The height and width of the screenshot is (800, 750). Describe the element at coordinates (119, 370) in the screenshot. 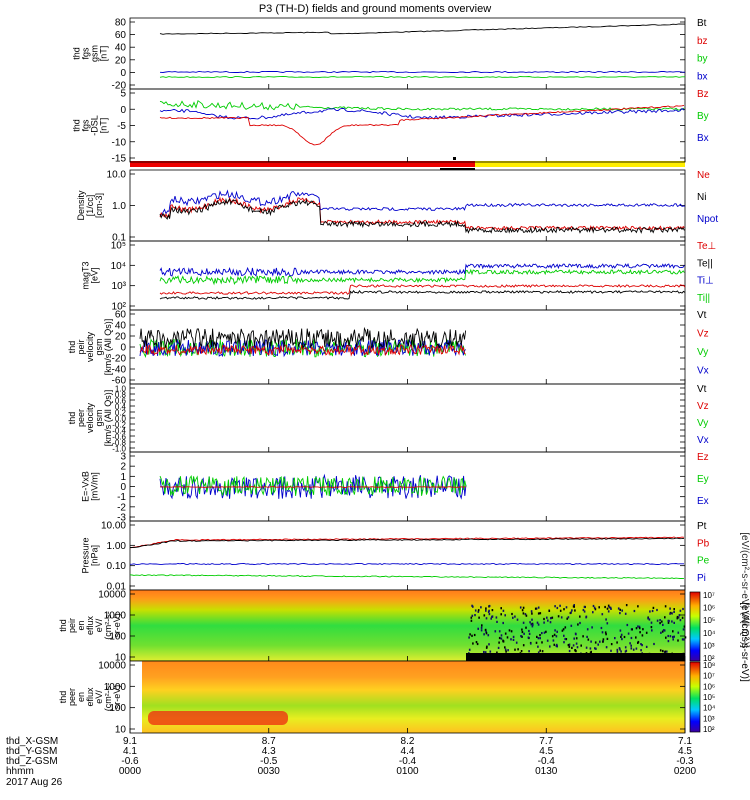

I see `ytick-label: -40` at that location.